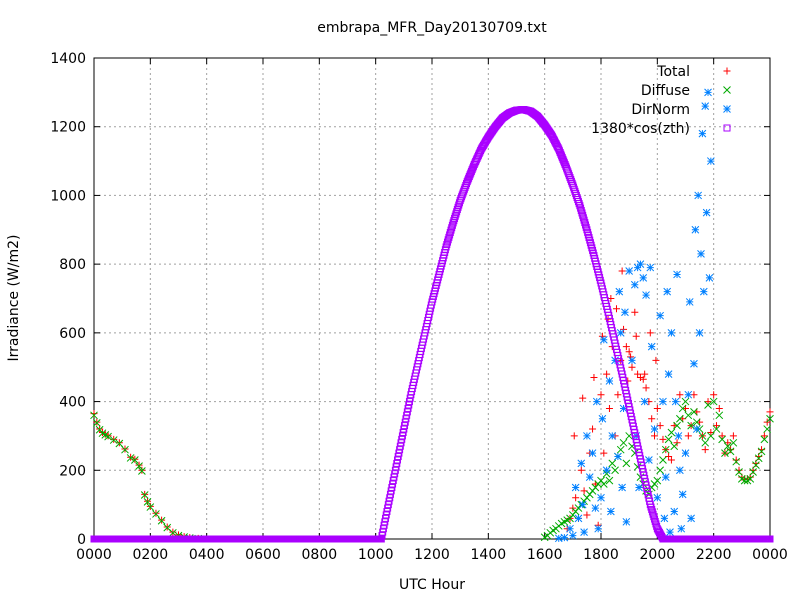 This screenshot has height=600, width=800. I want to click on legend-label: DirNorm, so click(660, 110).